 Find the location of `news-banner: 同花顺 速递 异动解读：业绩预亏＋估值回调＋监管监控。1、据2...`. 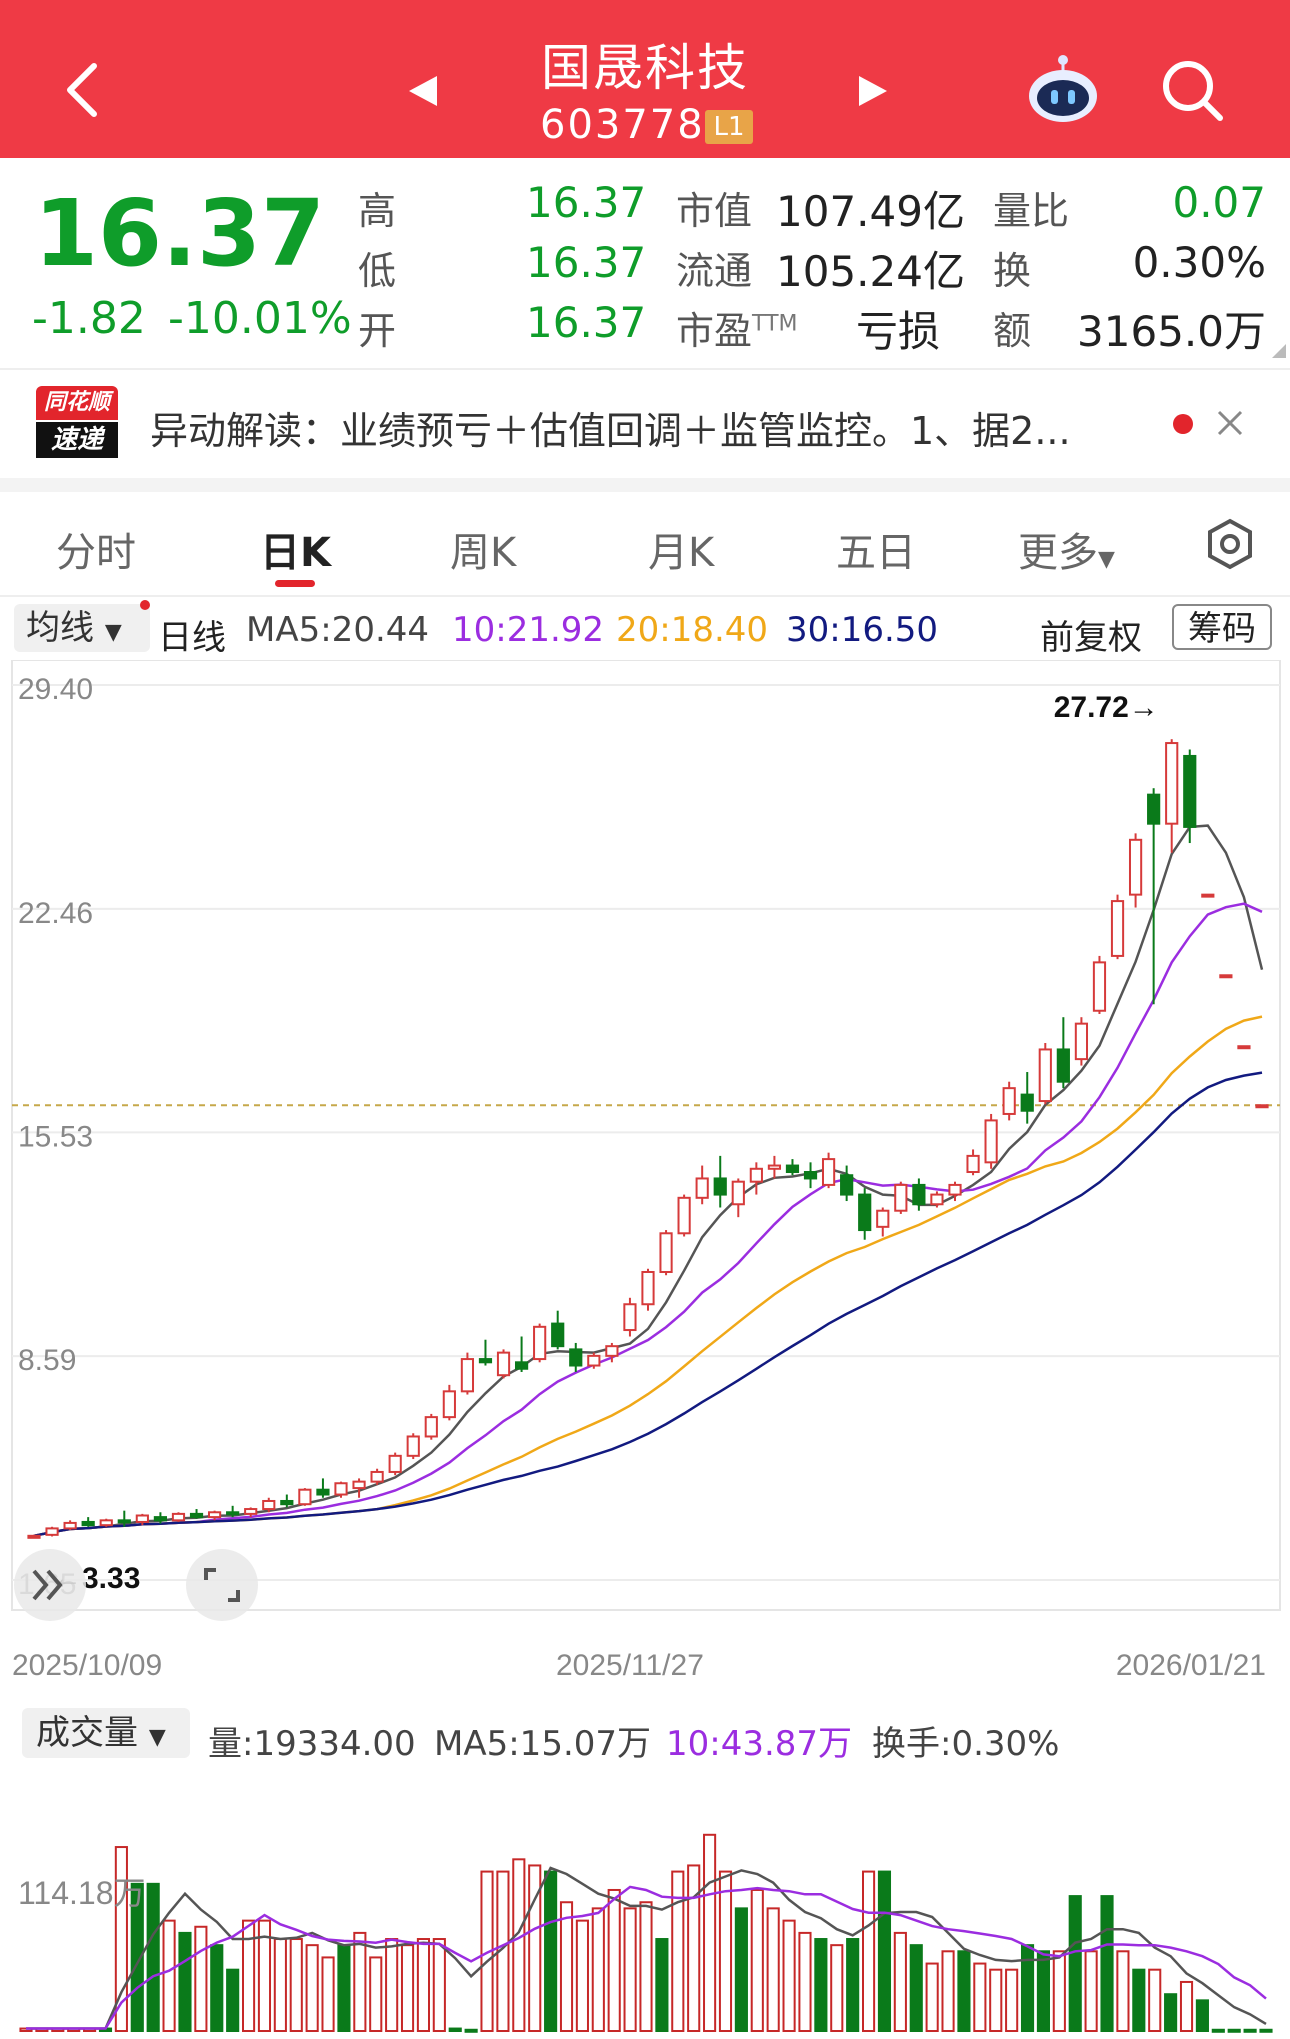

news-banner: 同花顺 速递 异动解读：业绩预亏＋估值回调＋监管监控。1、据2... is located at coordinates (645, 424).